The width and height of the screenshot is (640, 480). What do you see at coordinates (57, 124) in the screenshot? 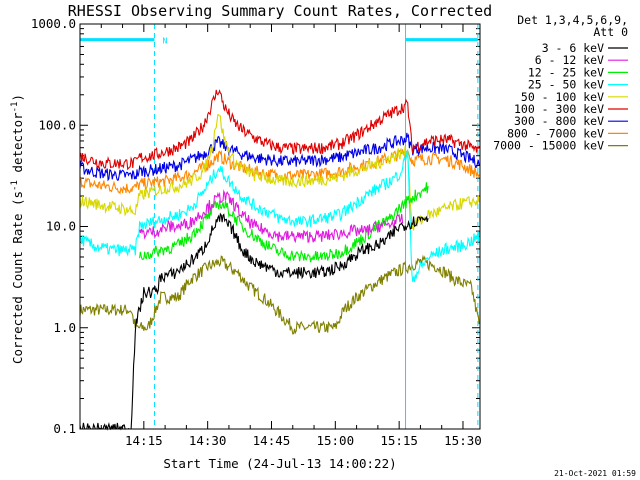
I see `y-tick-label: 100.0` at bounding box center [57, 124].